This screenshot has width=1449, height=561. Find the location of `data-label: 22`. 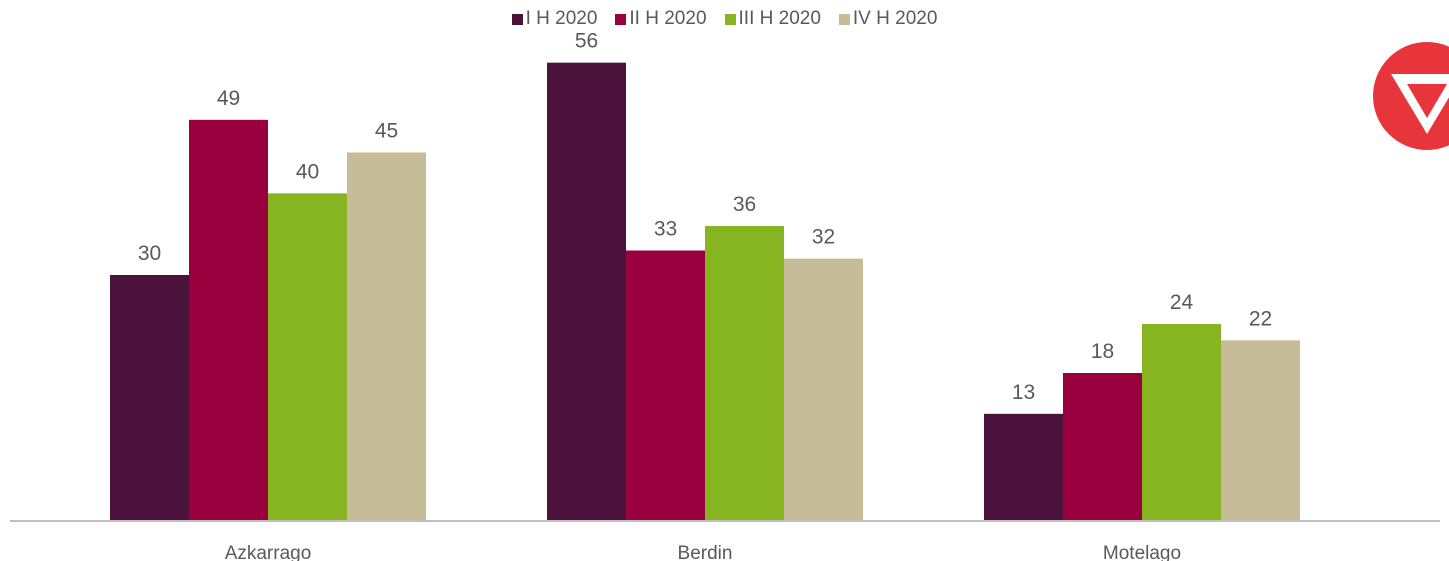

data-label: 22 is located at coordinates (1260, 318).